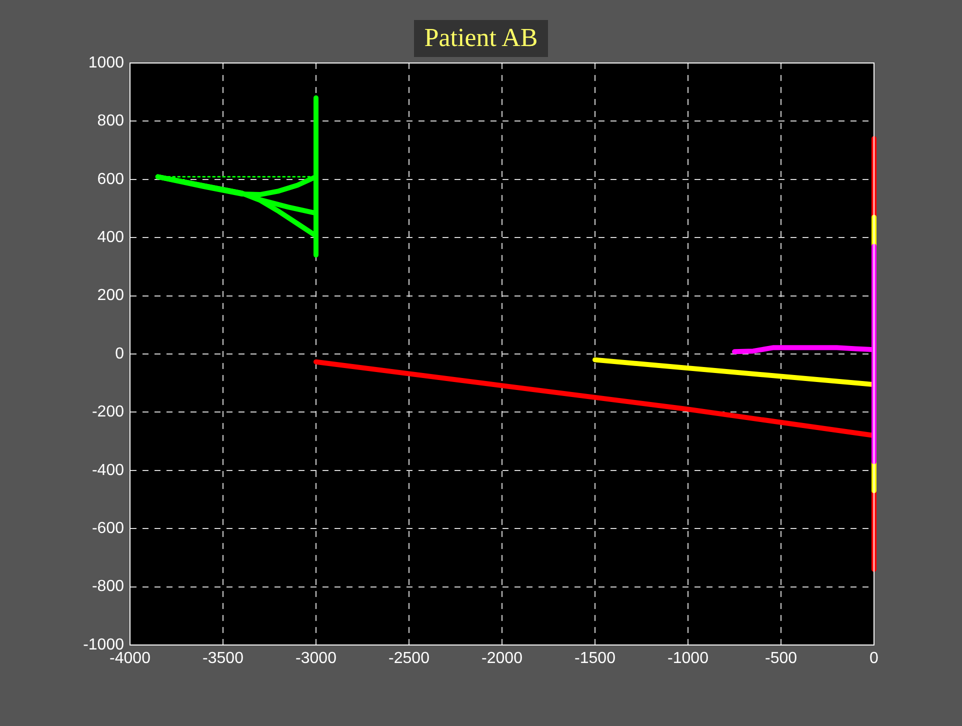 The width and height of the screenshot is (962, 726). Describe the element at coordinates (108, 587) in the screenshot. I see `y-tick-label: -800` at that location.